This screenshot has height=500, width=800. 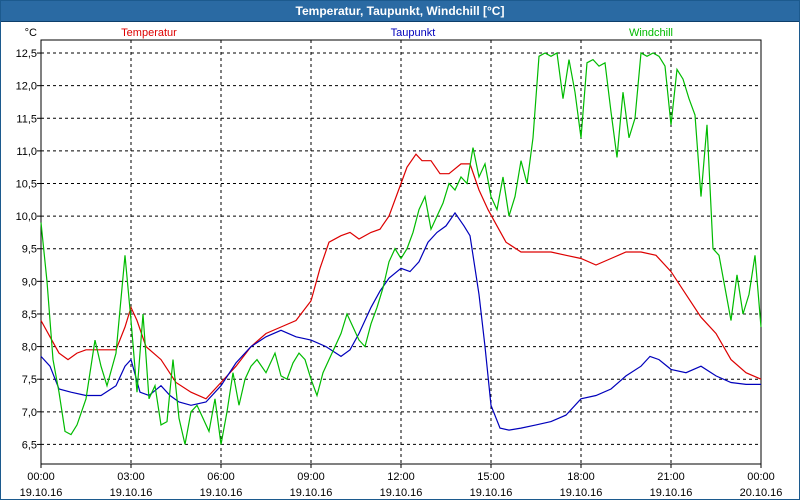 I want to click on y-tick-label: 7,0, so click(x=29, y=413).